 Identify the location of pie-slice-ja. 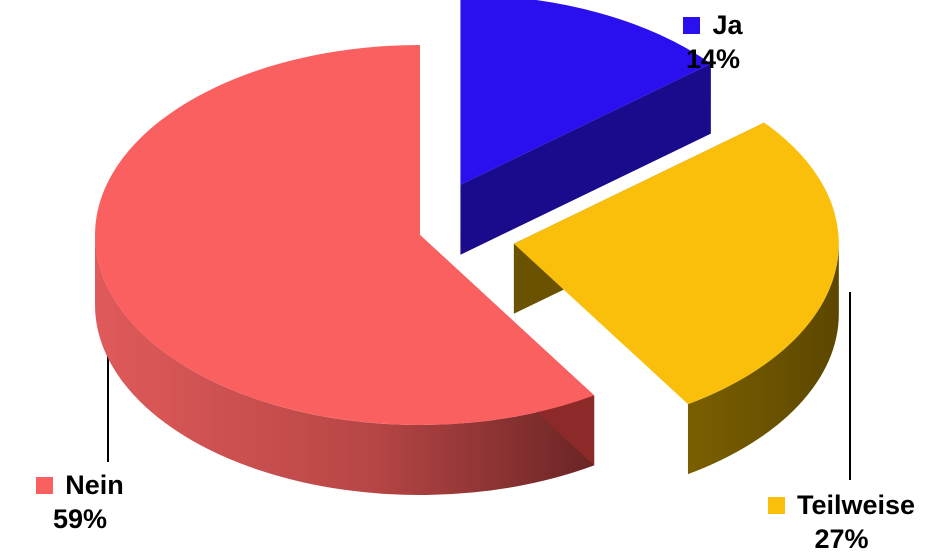
(585, 127).